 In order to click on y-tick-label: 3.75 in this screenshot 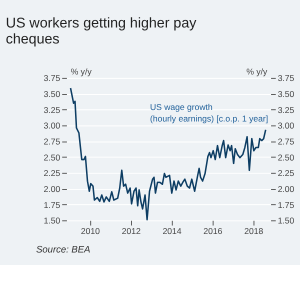, I will do `click(52, 78)`.